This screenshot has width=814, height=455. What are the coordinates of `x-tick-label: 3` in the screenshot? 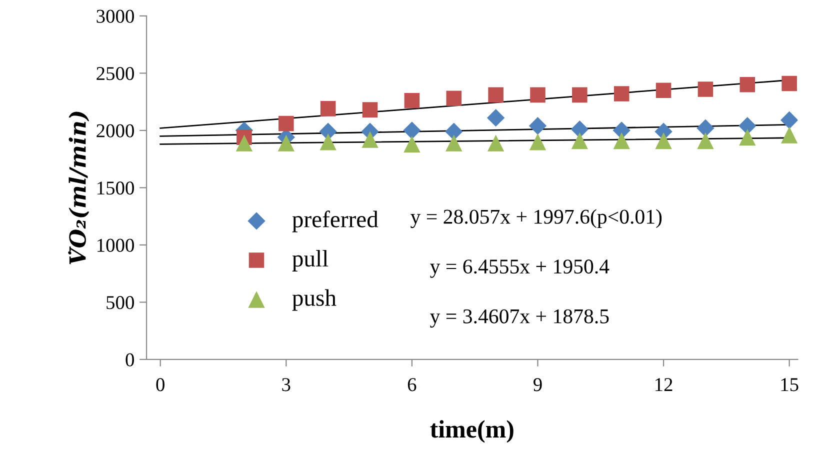 It's located at (286, 385).